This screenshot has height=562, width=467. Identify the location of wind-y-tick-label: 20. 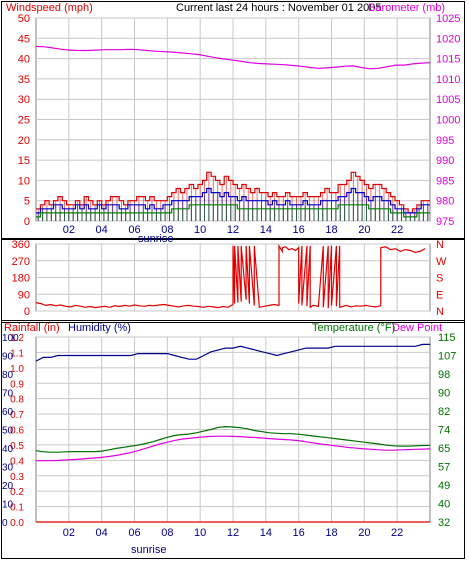
(24, 141).